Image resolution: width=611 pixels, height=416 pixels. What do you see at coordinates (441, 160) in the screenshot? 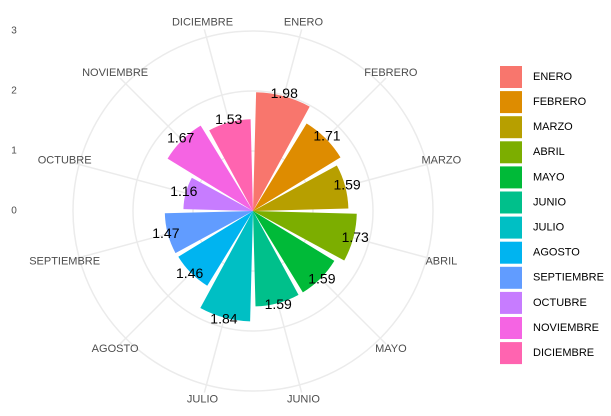
I see `x-tick-label: MARZO` at bounding box center [441, 160].